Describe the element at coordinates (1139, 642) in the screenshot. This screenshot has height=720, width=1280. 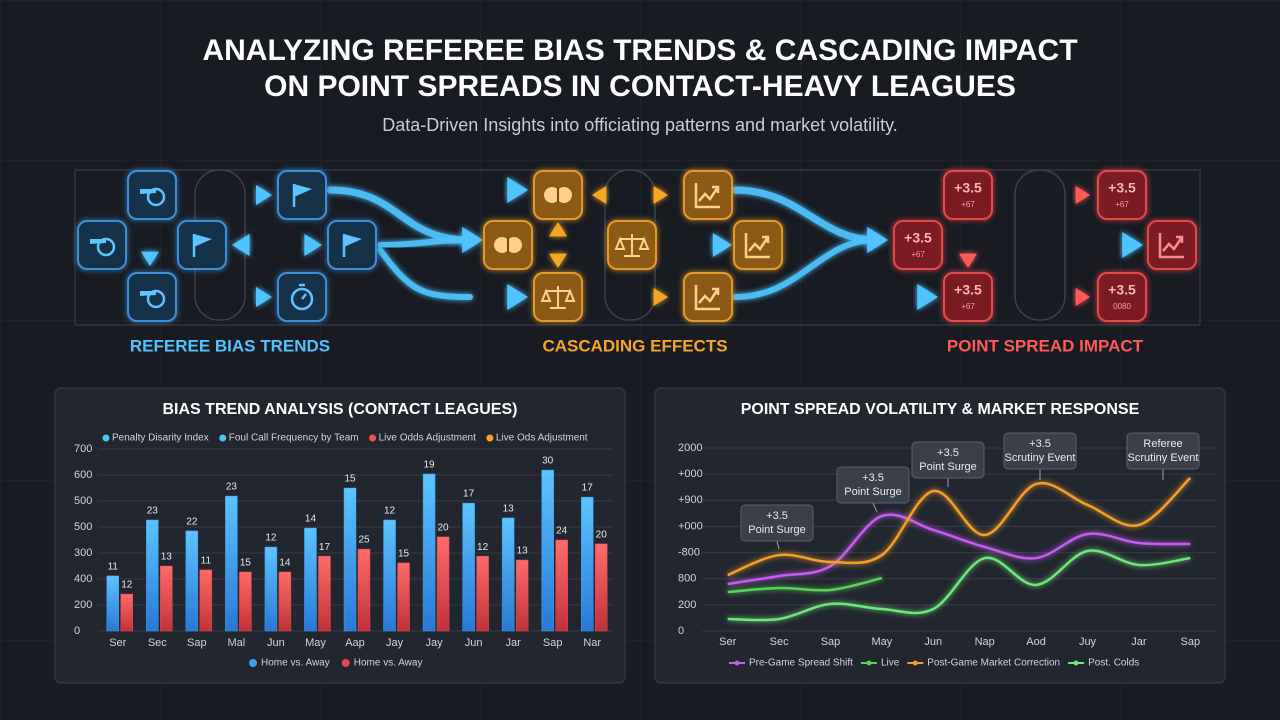
I see `x-tick-label: Jar` at that location.